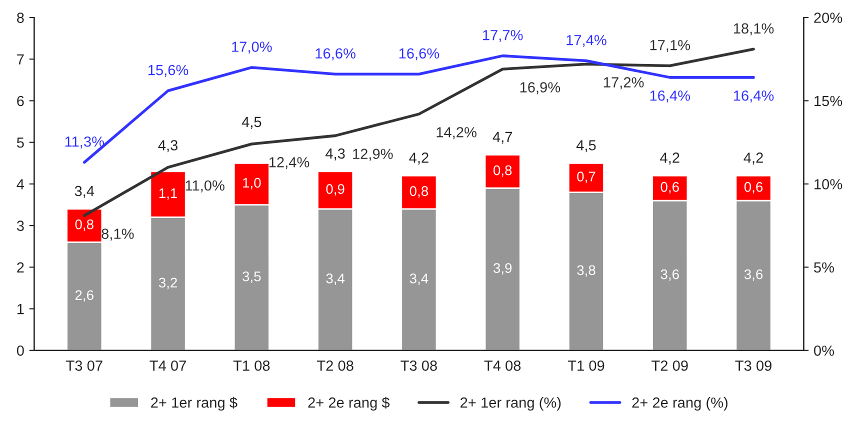 Image resolution: width=855 pixels, height=438 pixels. I want to click on legend-label: 2+ 2e rang $, so click(349, 403).